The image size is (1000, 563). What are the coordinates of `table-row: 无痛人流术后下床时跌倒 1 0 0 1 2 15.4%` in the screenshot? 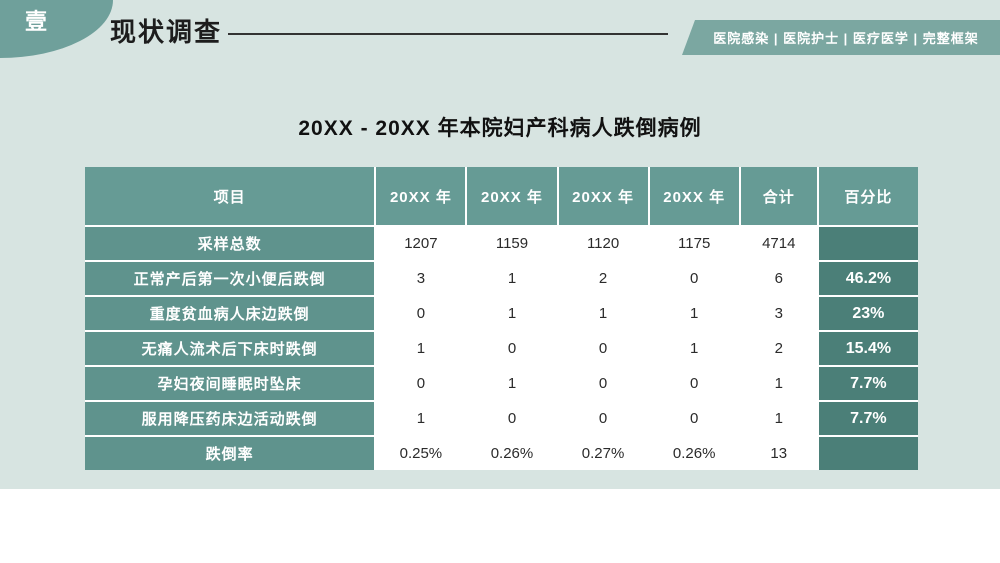 It's located at (501, 348).